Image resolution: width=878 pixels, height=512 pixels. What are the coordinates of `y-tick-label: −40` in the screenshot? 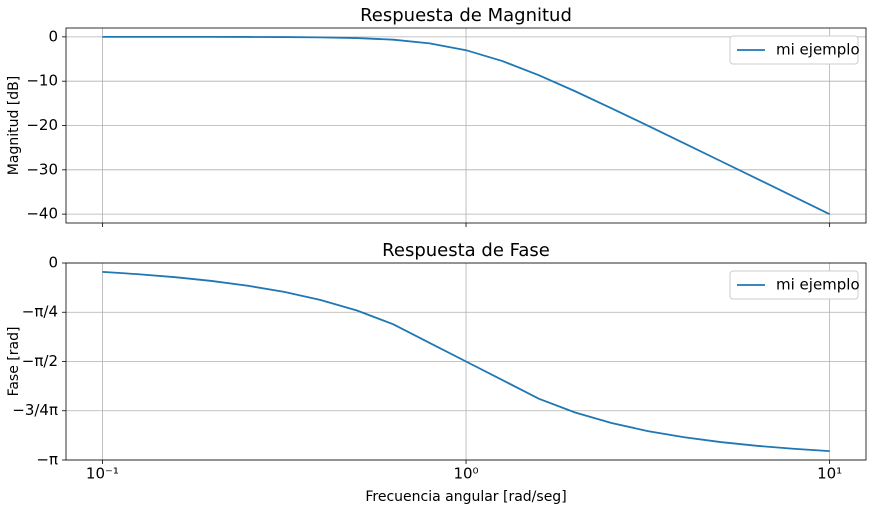 It's located at (42, 214).